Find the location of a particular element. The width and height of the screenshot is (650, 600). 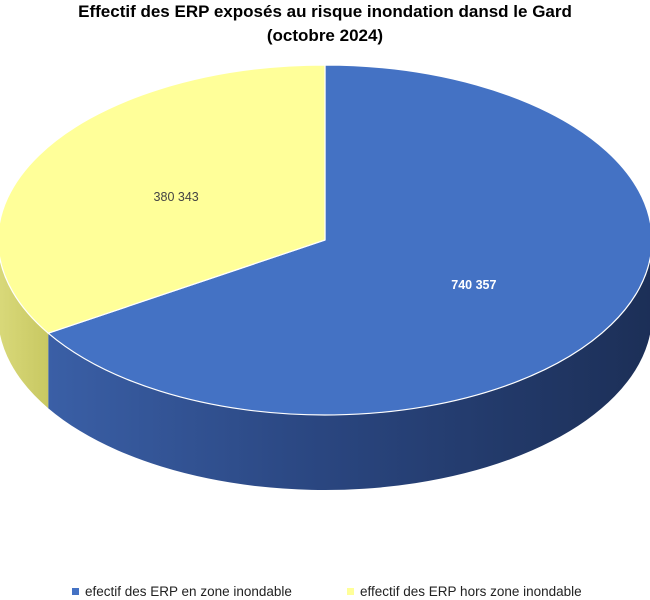

legend-swatch-inondable is located at coordinates (75, 591).